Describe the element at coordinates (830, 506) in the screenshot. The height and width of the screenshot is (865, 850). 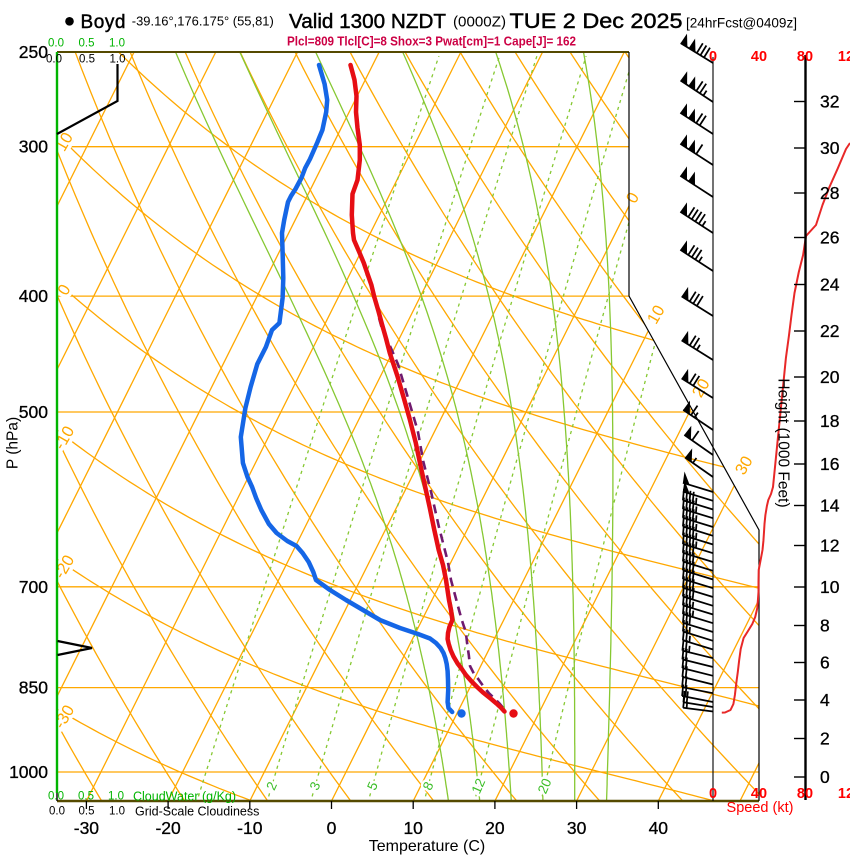
I see `svg-text: 14` at that location.